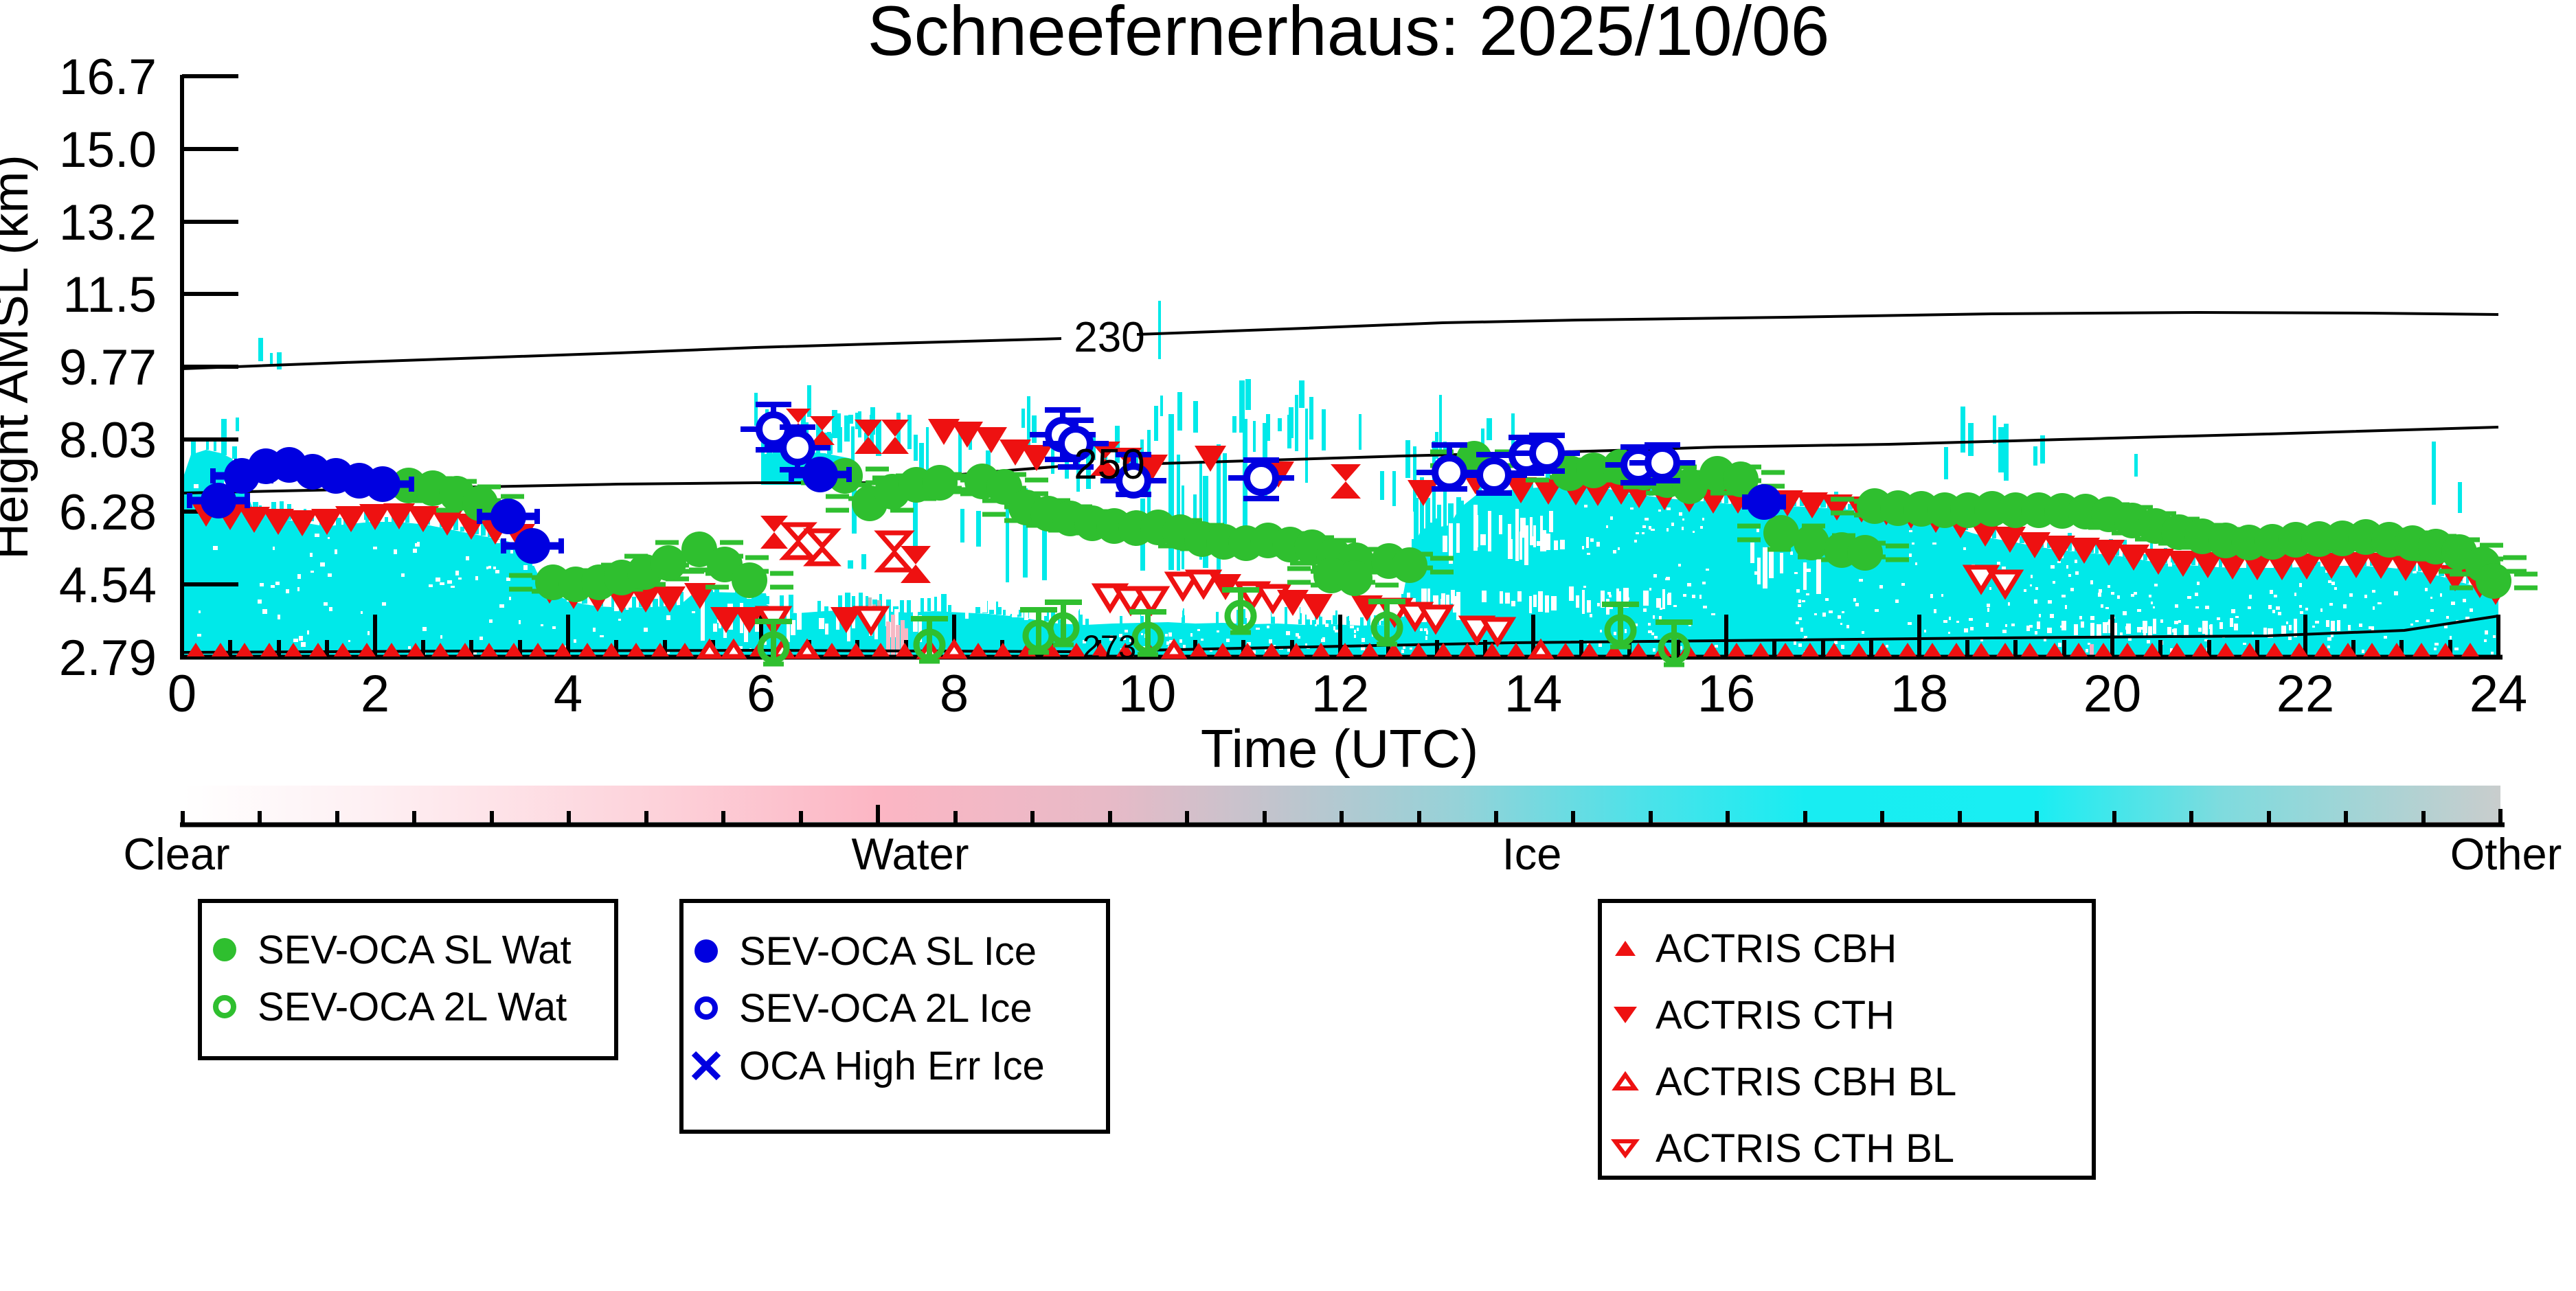 Image resolution: width=2576 pixels, height=1291 pixels. I want to click on svg-text: Ice, so click(1532, 854).